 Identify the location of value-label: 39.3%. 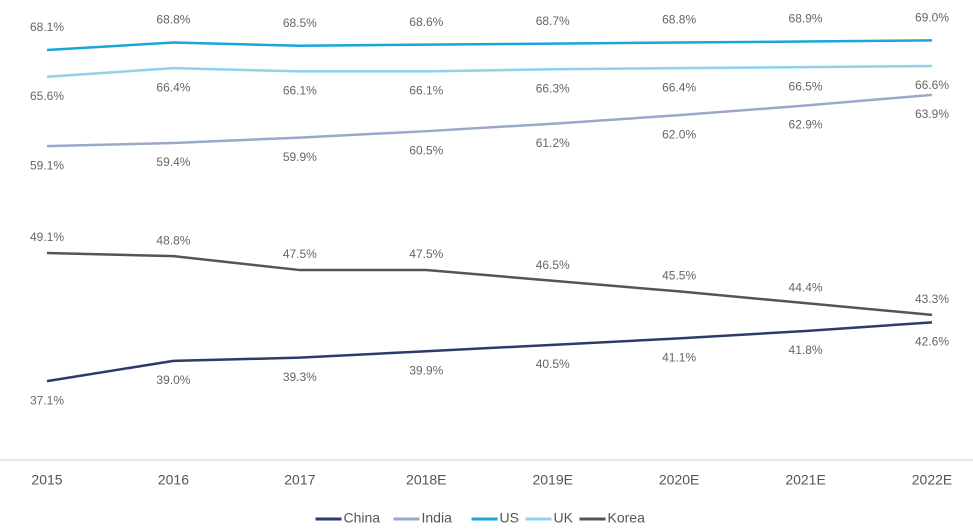
(300, 377).